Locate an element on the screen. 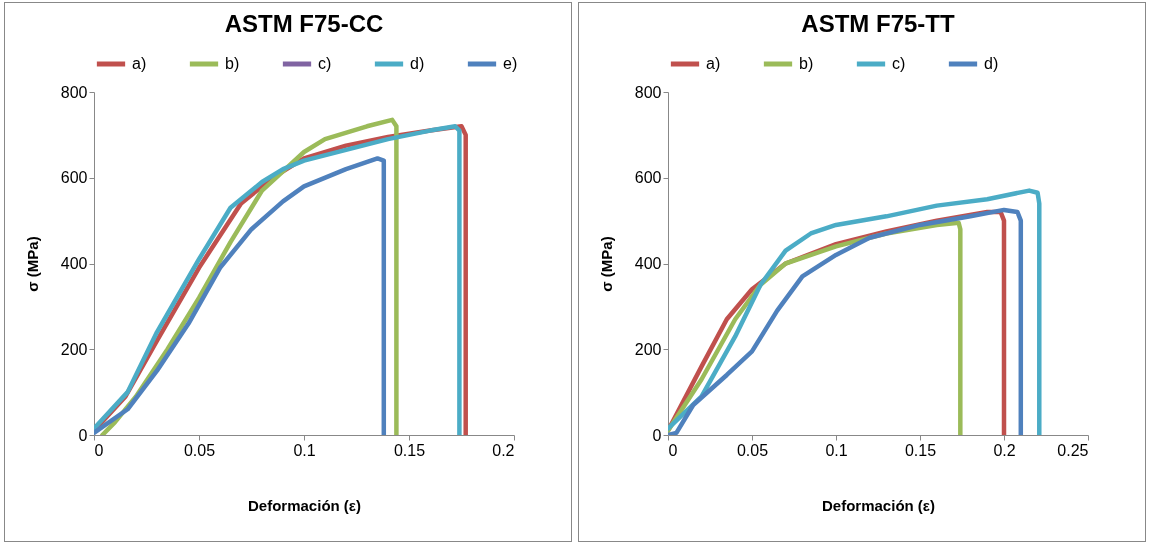  x-tick-label: 0.25 is located at coordinates (1073, 450).